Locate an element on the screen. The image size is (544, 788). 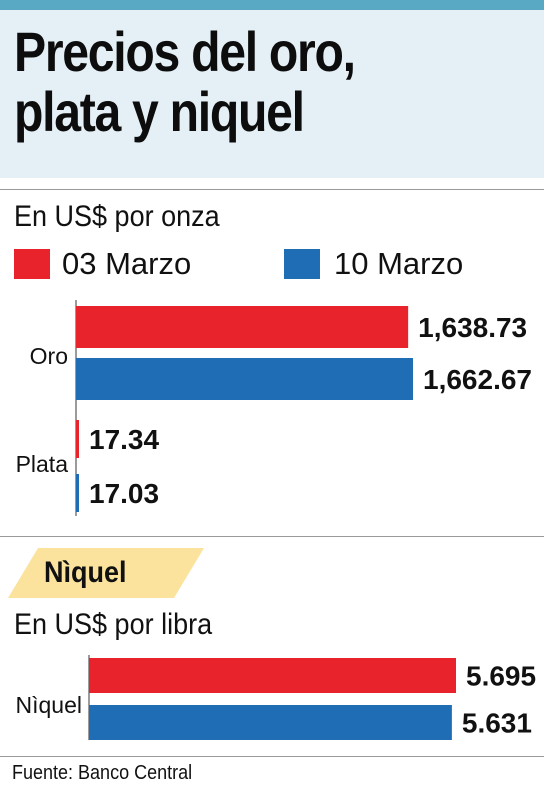
divider-bottom is located at coordinates (272, 756).